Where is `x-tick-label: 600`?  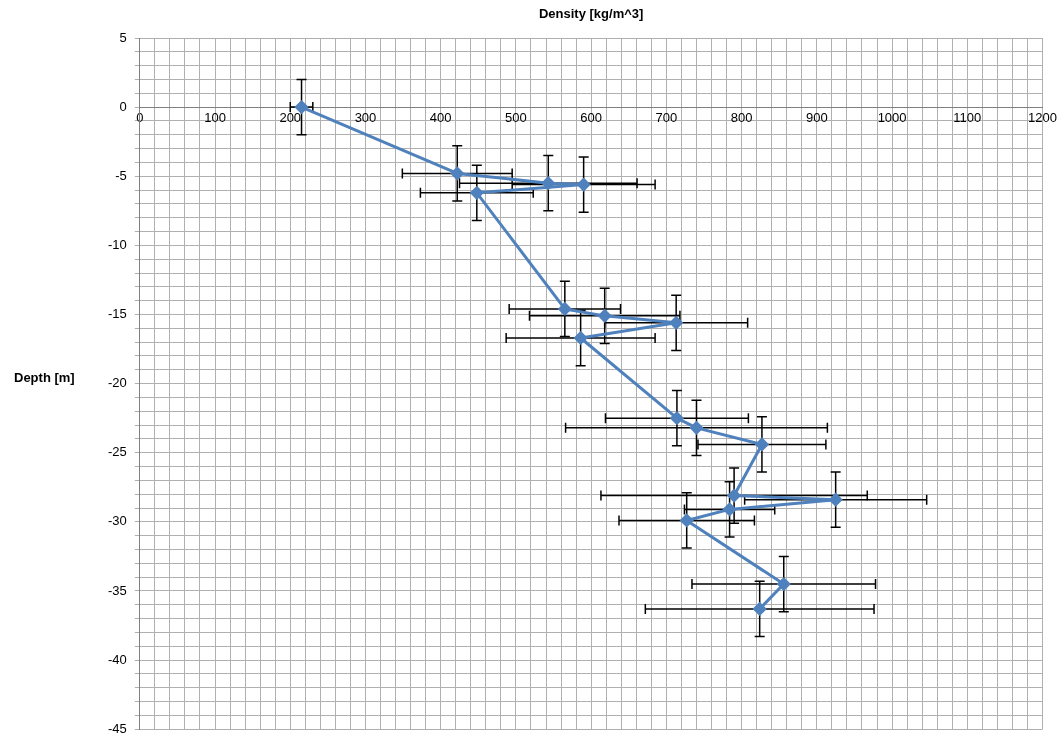 x-tick-label: 600 is located at coordinates (591, 118).